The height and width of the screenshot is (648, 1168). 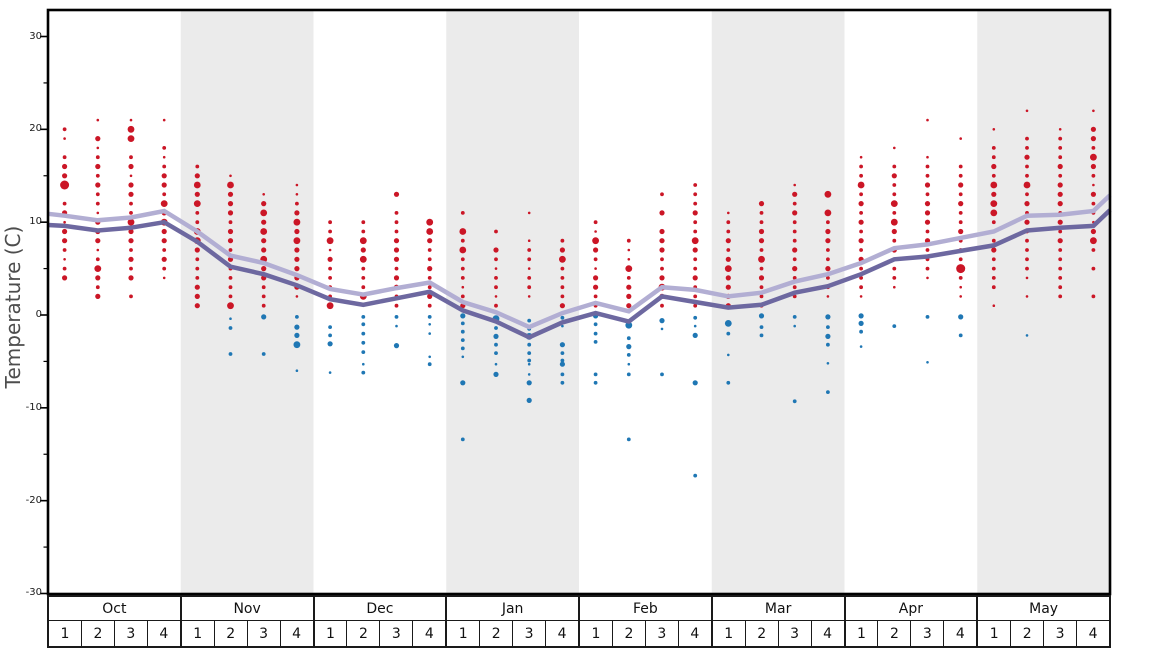 What do you see at coordinates (263, 633) in the screenshot?
I see `week-cell-nov-3: 3` at bounding box center [263, 633].